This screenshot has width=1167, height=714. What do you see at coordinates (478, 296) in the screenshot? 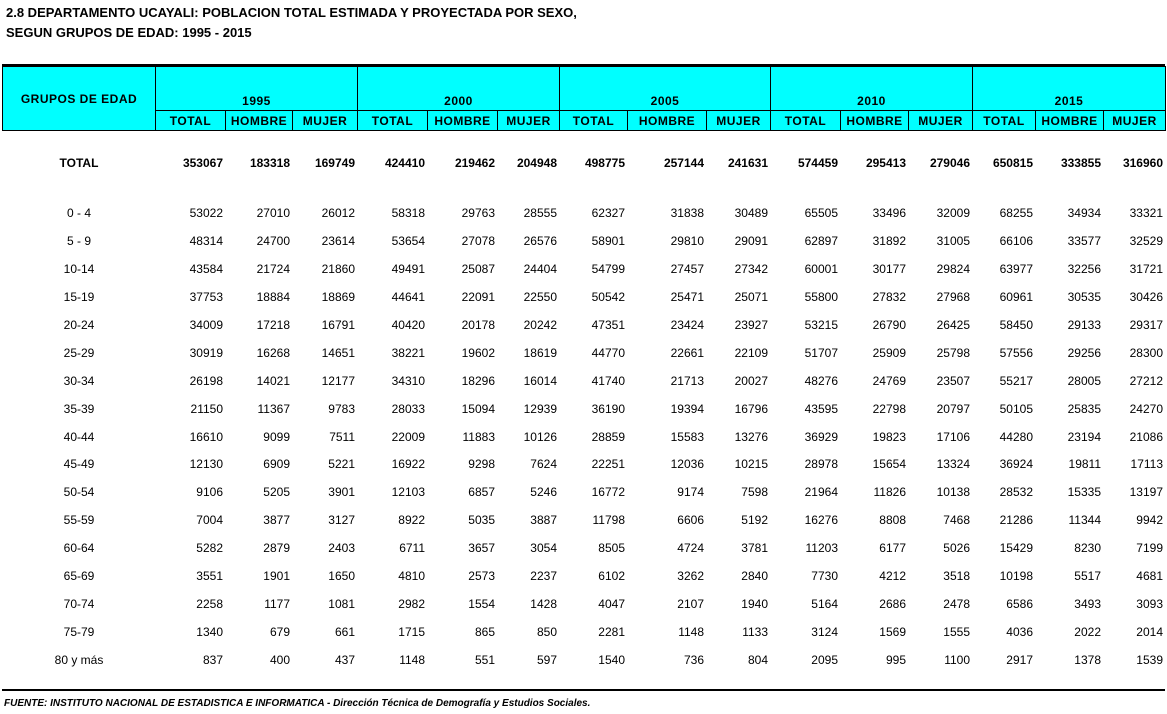
I see `cell-value: 22091` at bounding box center [478, 296].